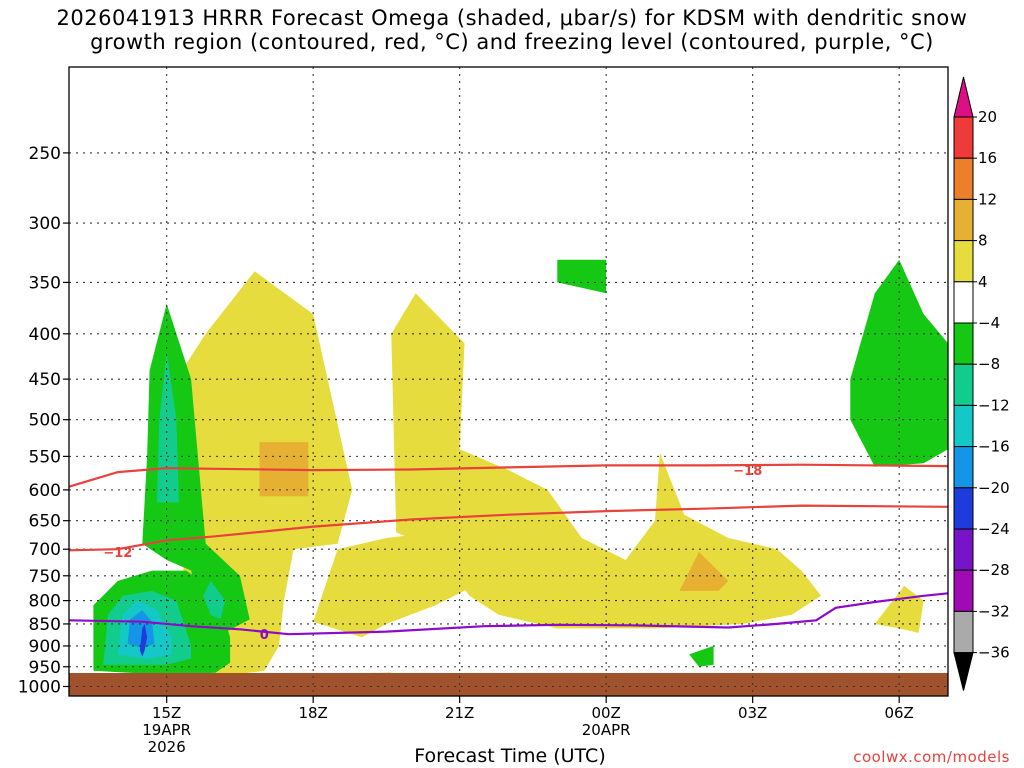  What do you see at coordinates (747, 471) in the screenshot?
I see `contour-label--18: −18` at bounding box center [747, 471].